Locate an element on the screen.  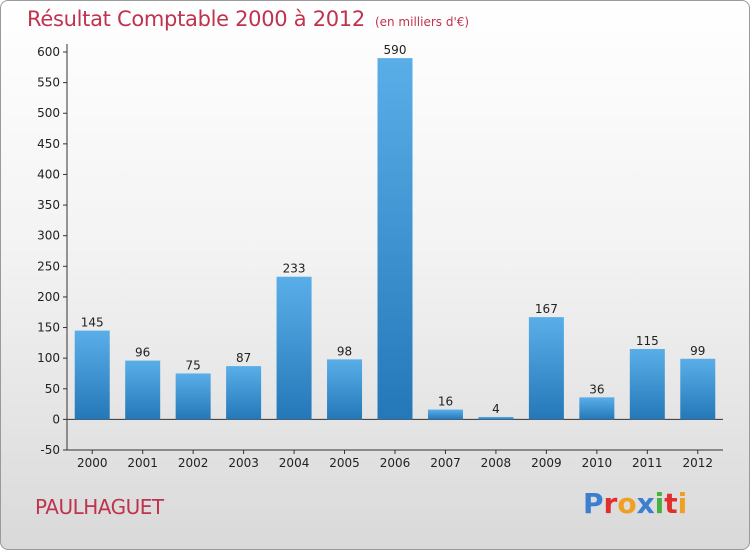
bar-2012 is located at coordinates (698, 389).